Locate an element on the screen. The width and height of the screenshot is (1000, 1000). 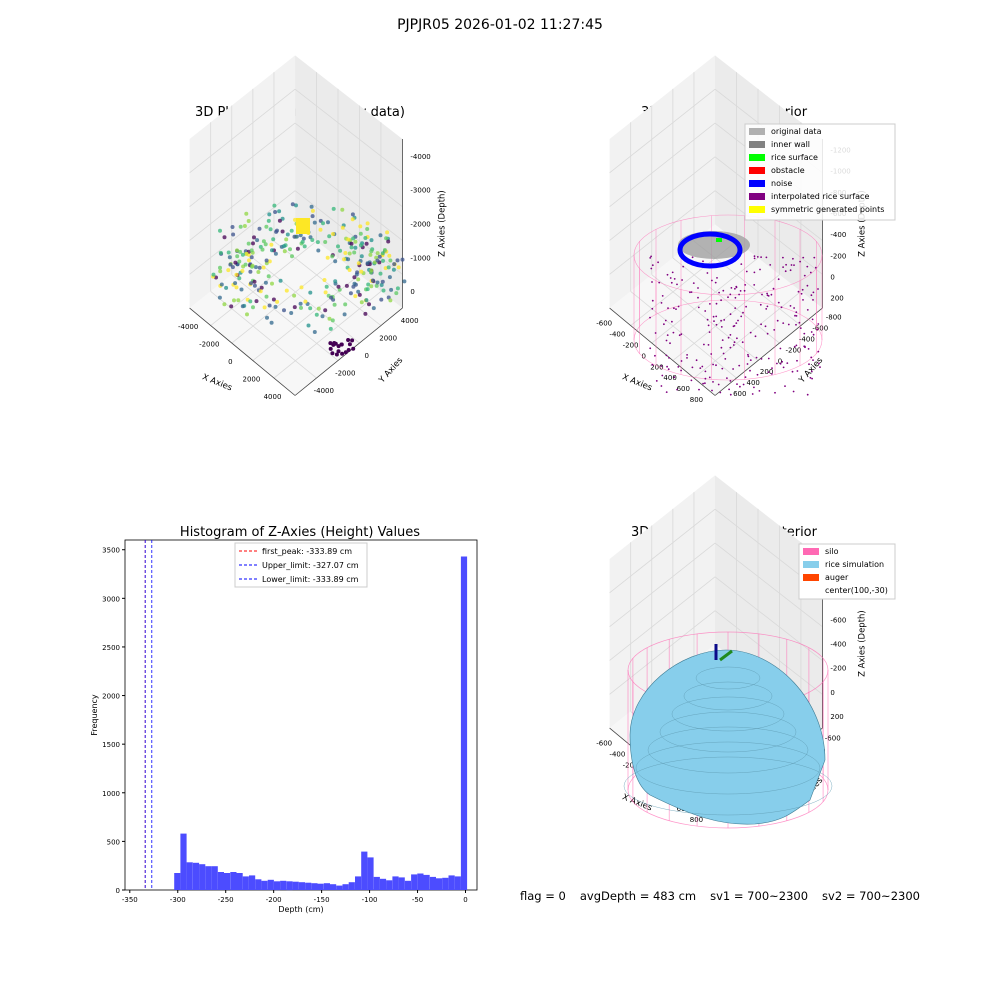
plot-frame is located at coordinates (301, 715).